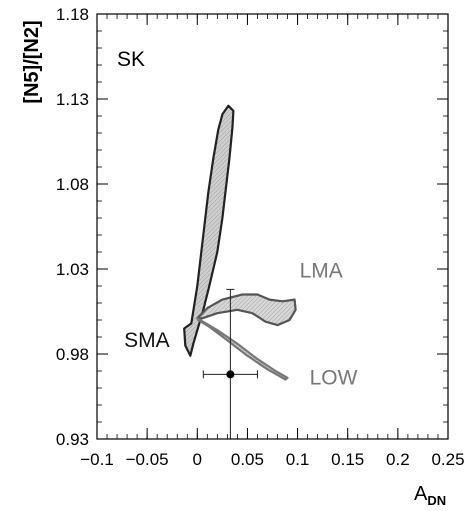 This screenshot has height=511, width=472. Describe the element at coordinates (247, 459) in the screenshot. I see `xtick-label: 0.05` at that location.